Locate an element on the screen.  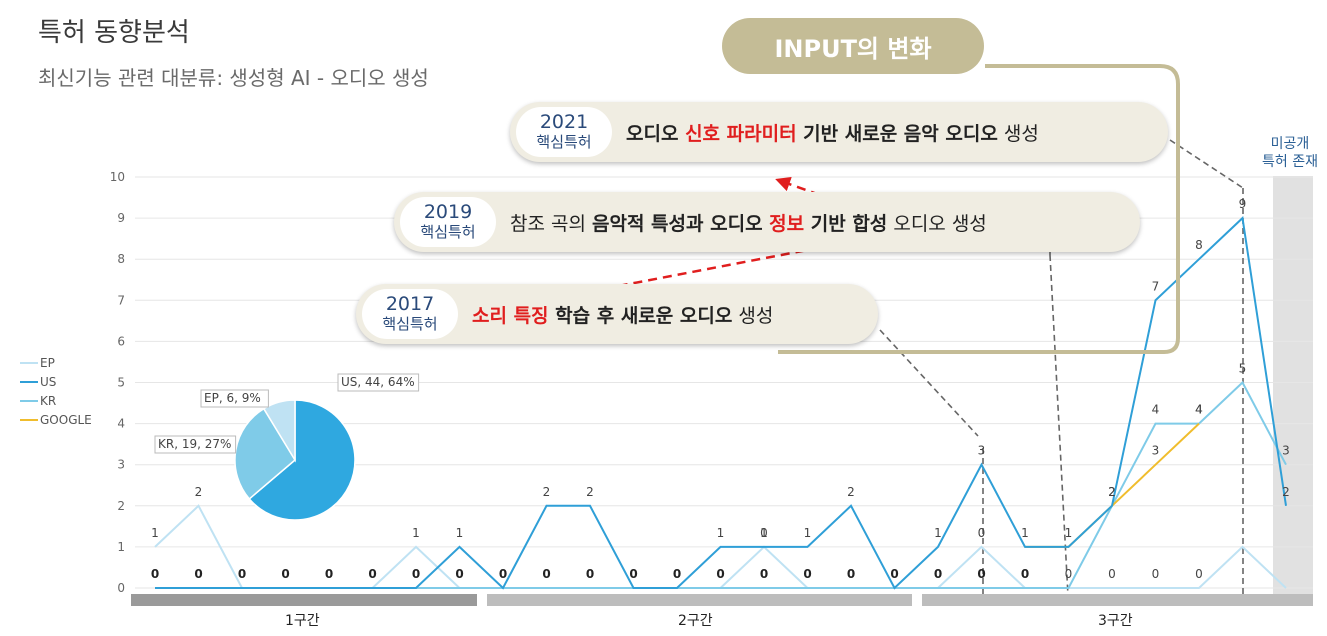
callout-text: 참조 곡의 음악적 특성과 오디오 정보 기반 합성 오디오 생성 is located at coordinates (748, 222).